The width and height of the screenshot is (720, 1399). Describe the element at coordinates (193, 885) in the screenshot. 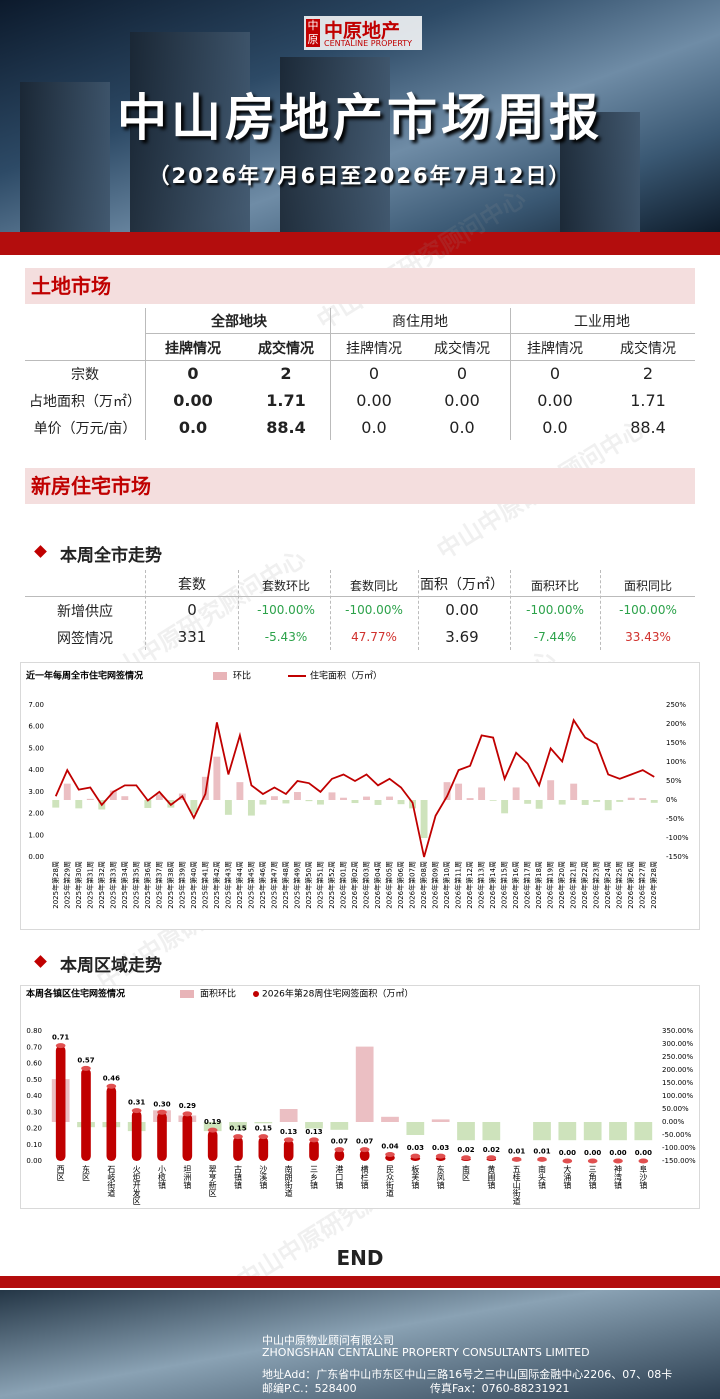

I see `x-tick-label: 2025年第40周` at that location.